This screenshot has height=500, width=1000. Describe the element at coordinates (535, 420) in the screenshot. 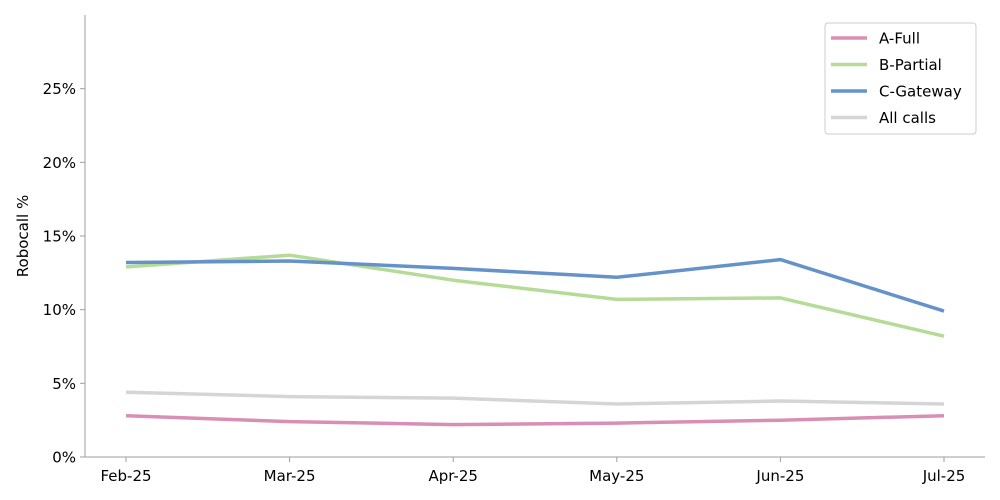

I see `series-line-a-full` at that location.